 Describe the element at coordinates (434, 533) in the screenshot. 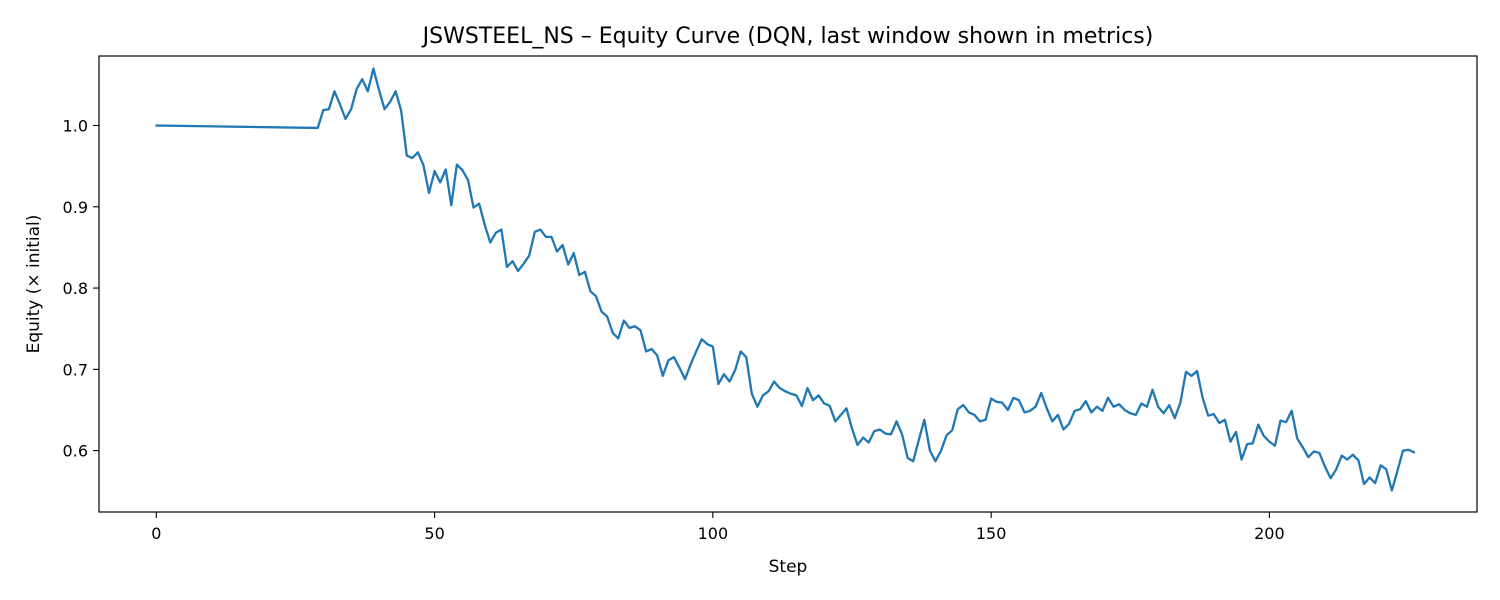

I see `x-tick-label: 50` at that location.